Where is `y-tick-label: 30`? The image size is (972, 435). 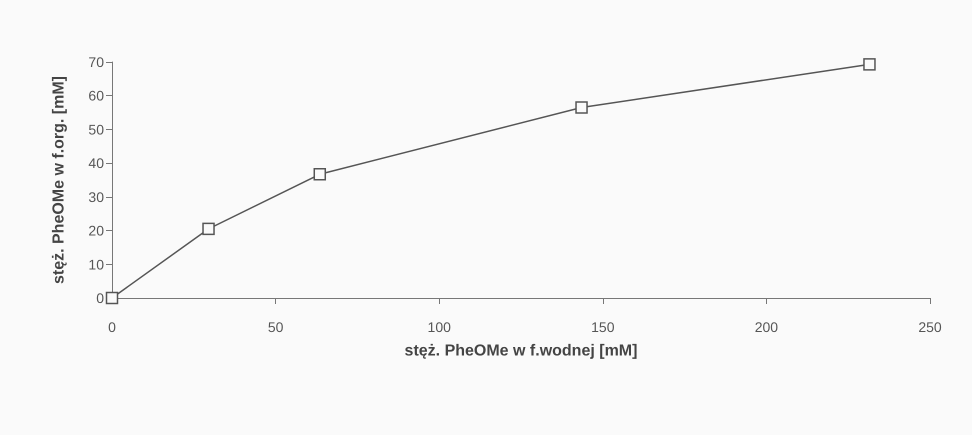
y-tick-label: 30 is located at coordinates (96, 196).